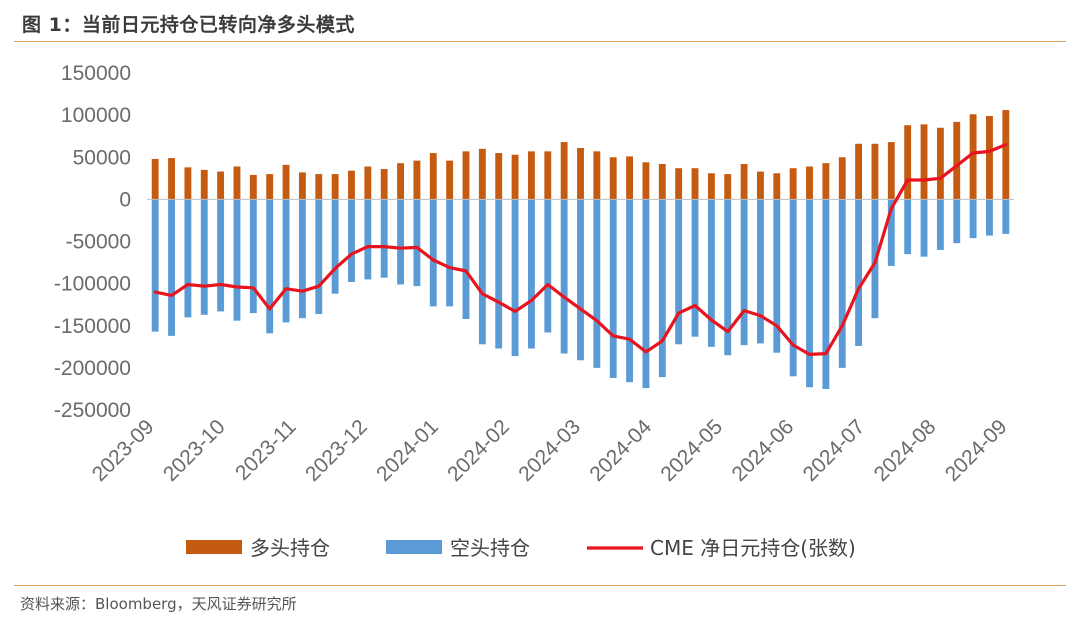  I want to click on x-tick-label: 2024-02, so click(478, 450).